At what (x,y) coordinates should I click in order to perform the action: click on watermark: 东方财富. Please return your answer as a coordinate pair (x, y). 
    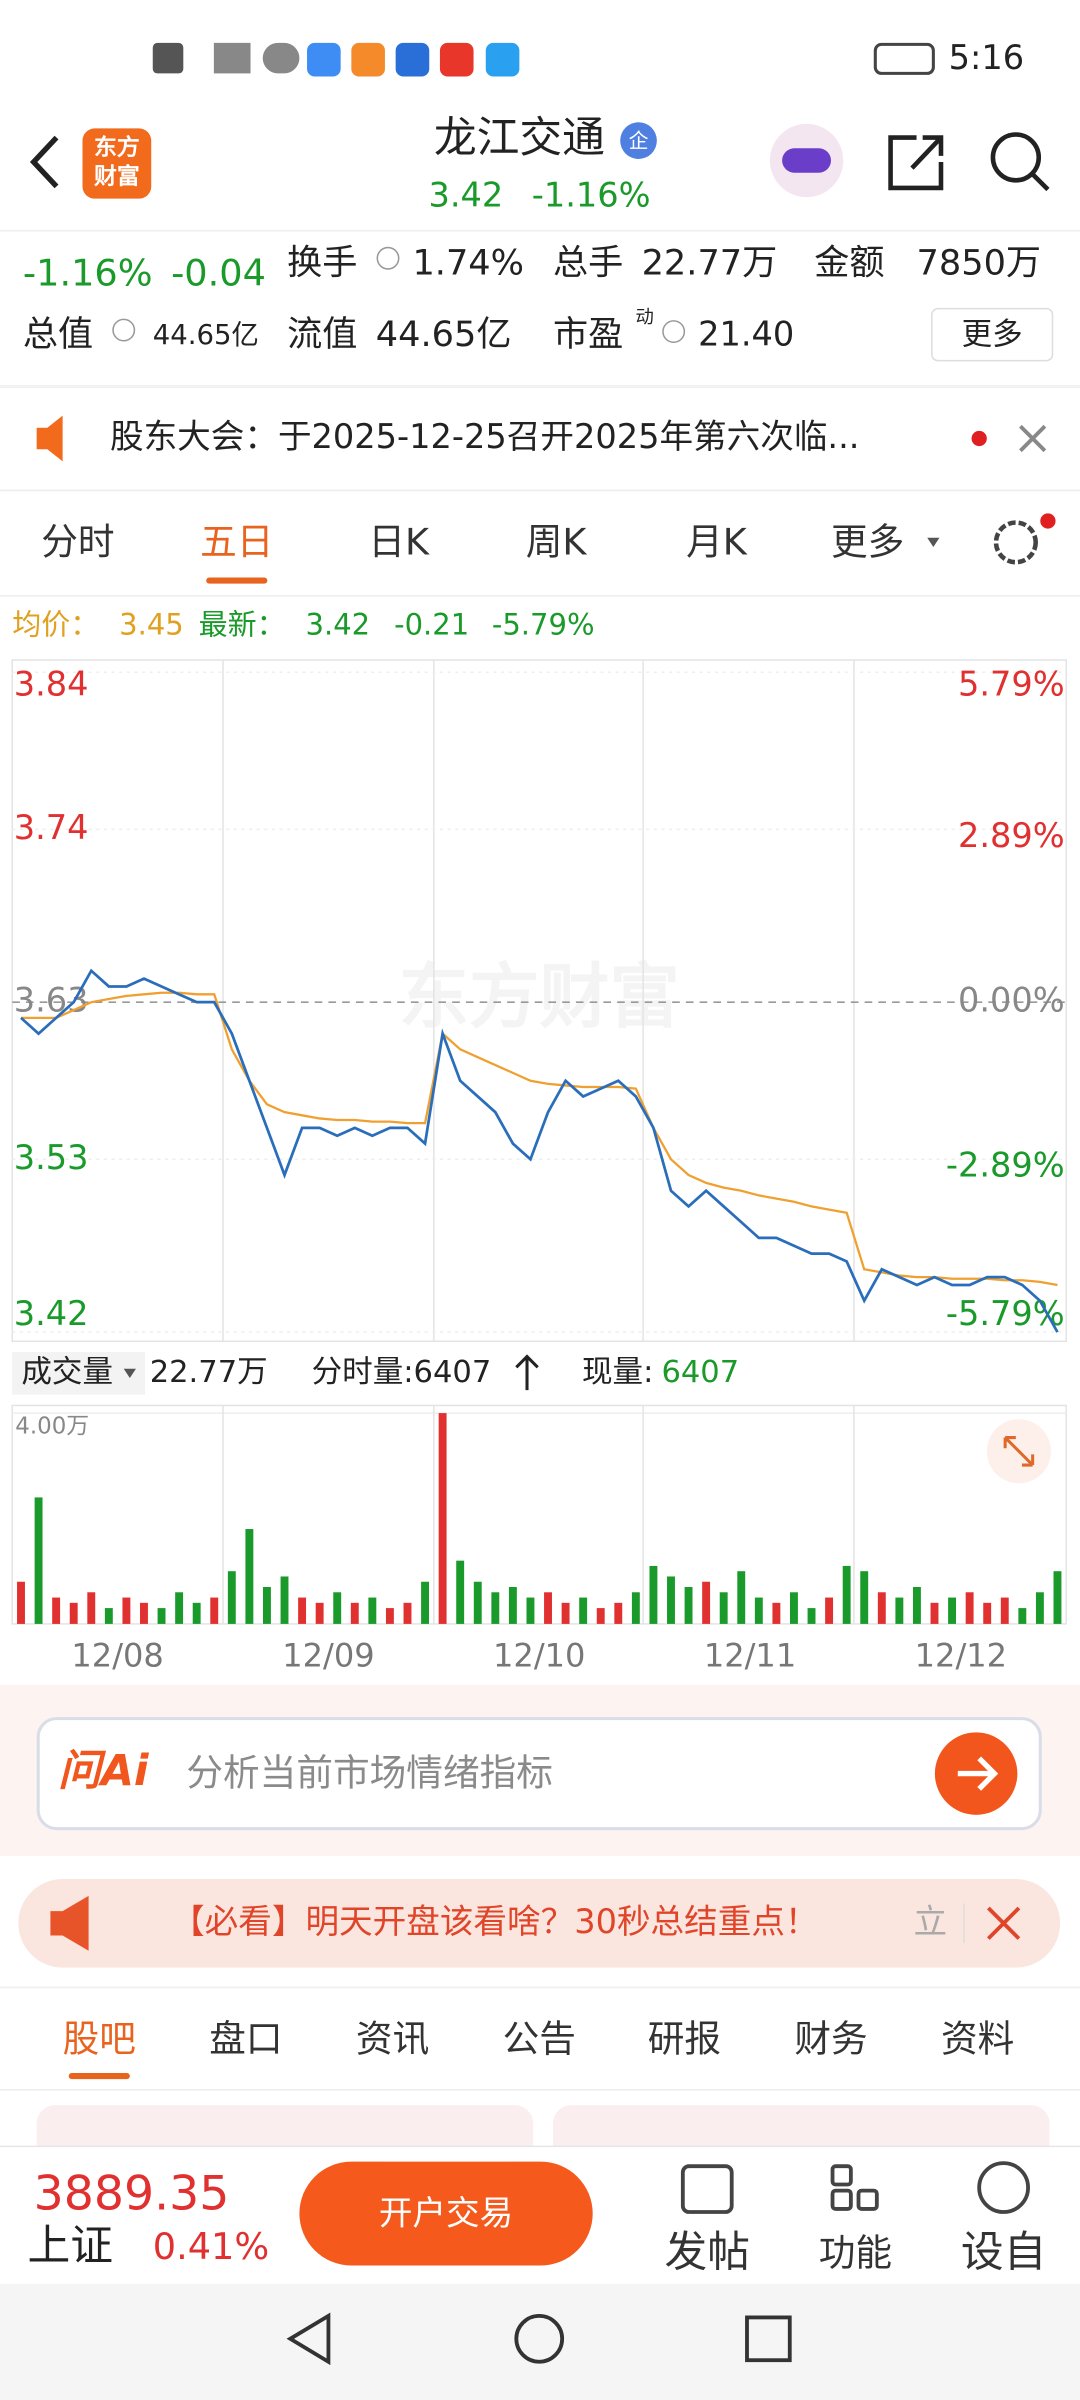
    Looking at the image, I should click on (539, 997).